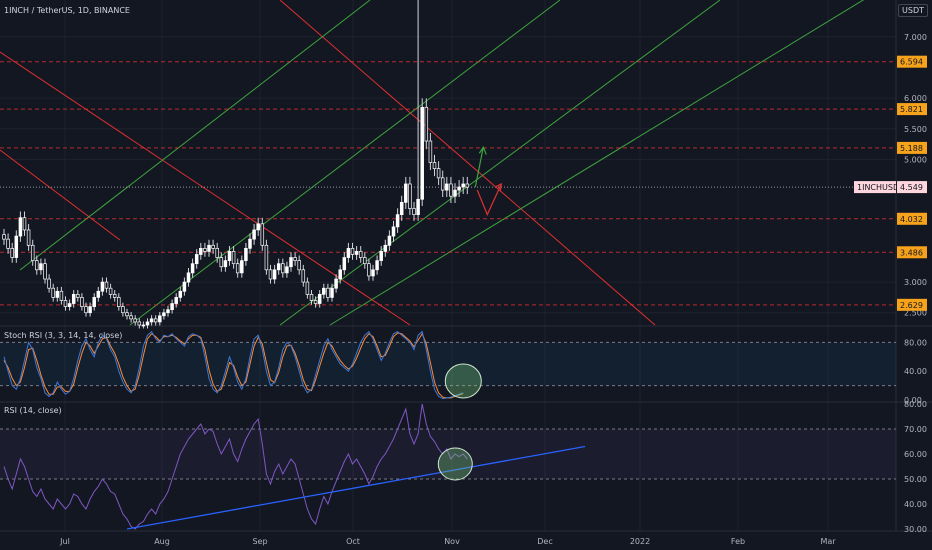 The height and width of the screenshot is (550, 932). What do you see at coordinates (482, 150) in the screenshot?
I see `up-arrow-head` at bounding box center [482, 150].